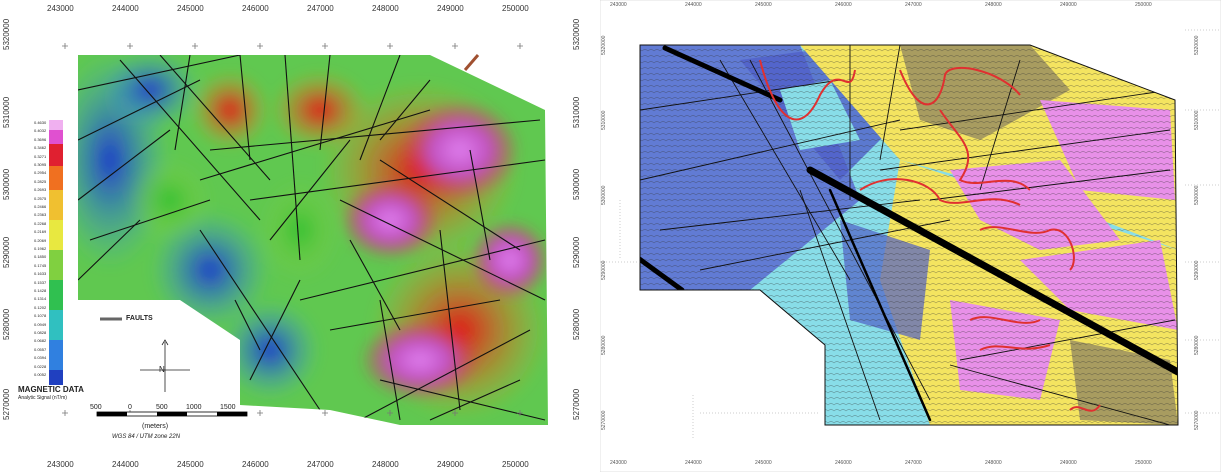  Describe the element at coordinates (42, 398) in the screenshot. I see `legend-subtitle: Analytic Signal (nT/m)` at that location.